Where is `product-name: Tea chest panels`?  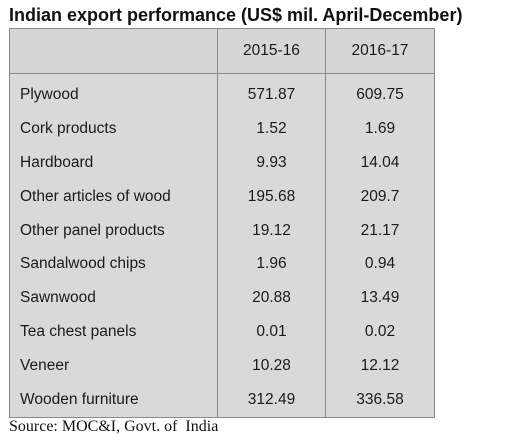 product-name: Tea chest panels is located at coordinates (113, 332).